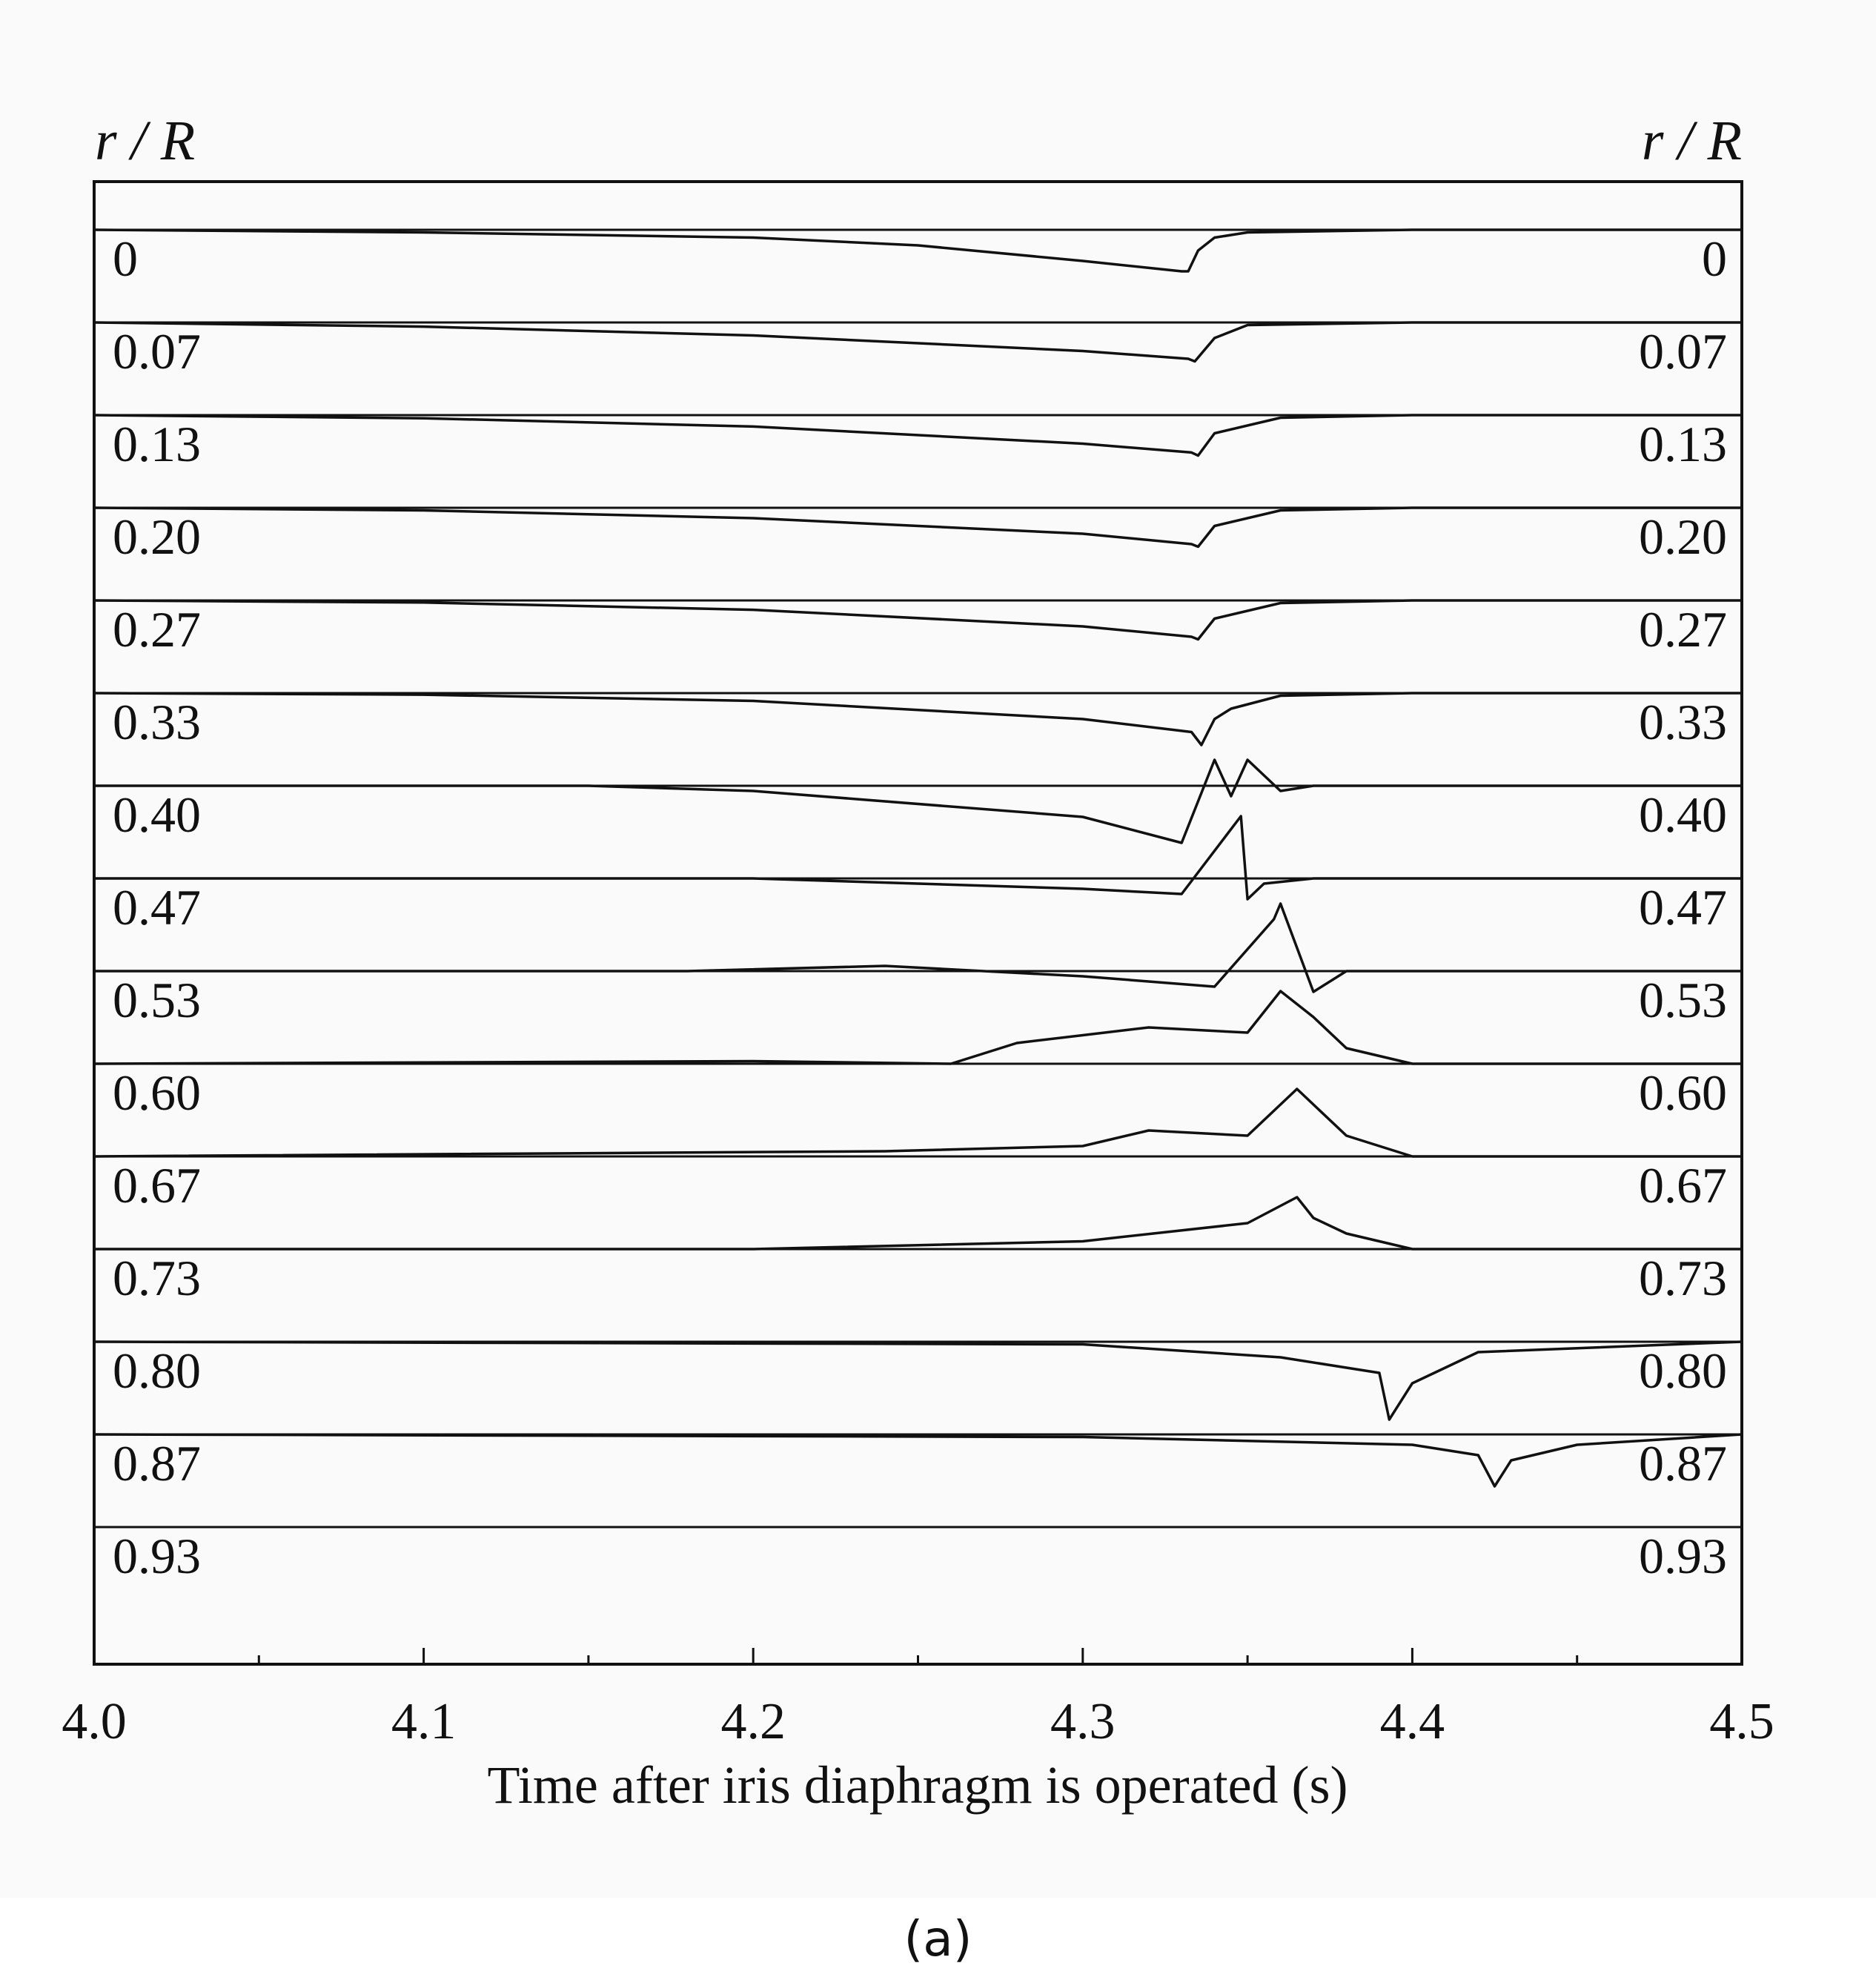 This screenshot has height=1980, width=1876. I want to click on right-axis-title: r / R, so click(1692, 141).